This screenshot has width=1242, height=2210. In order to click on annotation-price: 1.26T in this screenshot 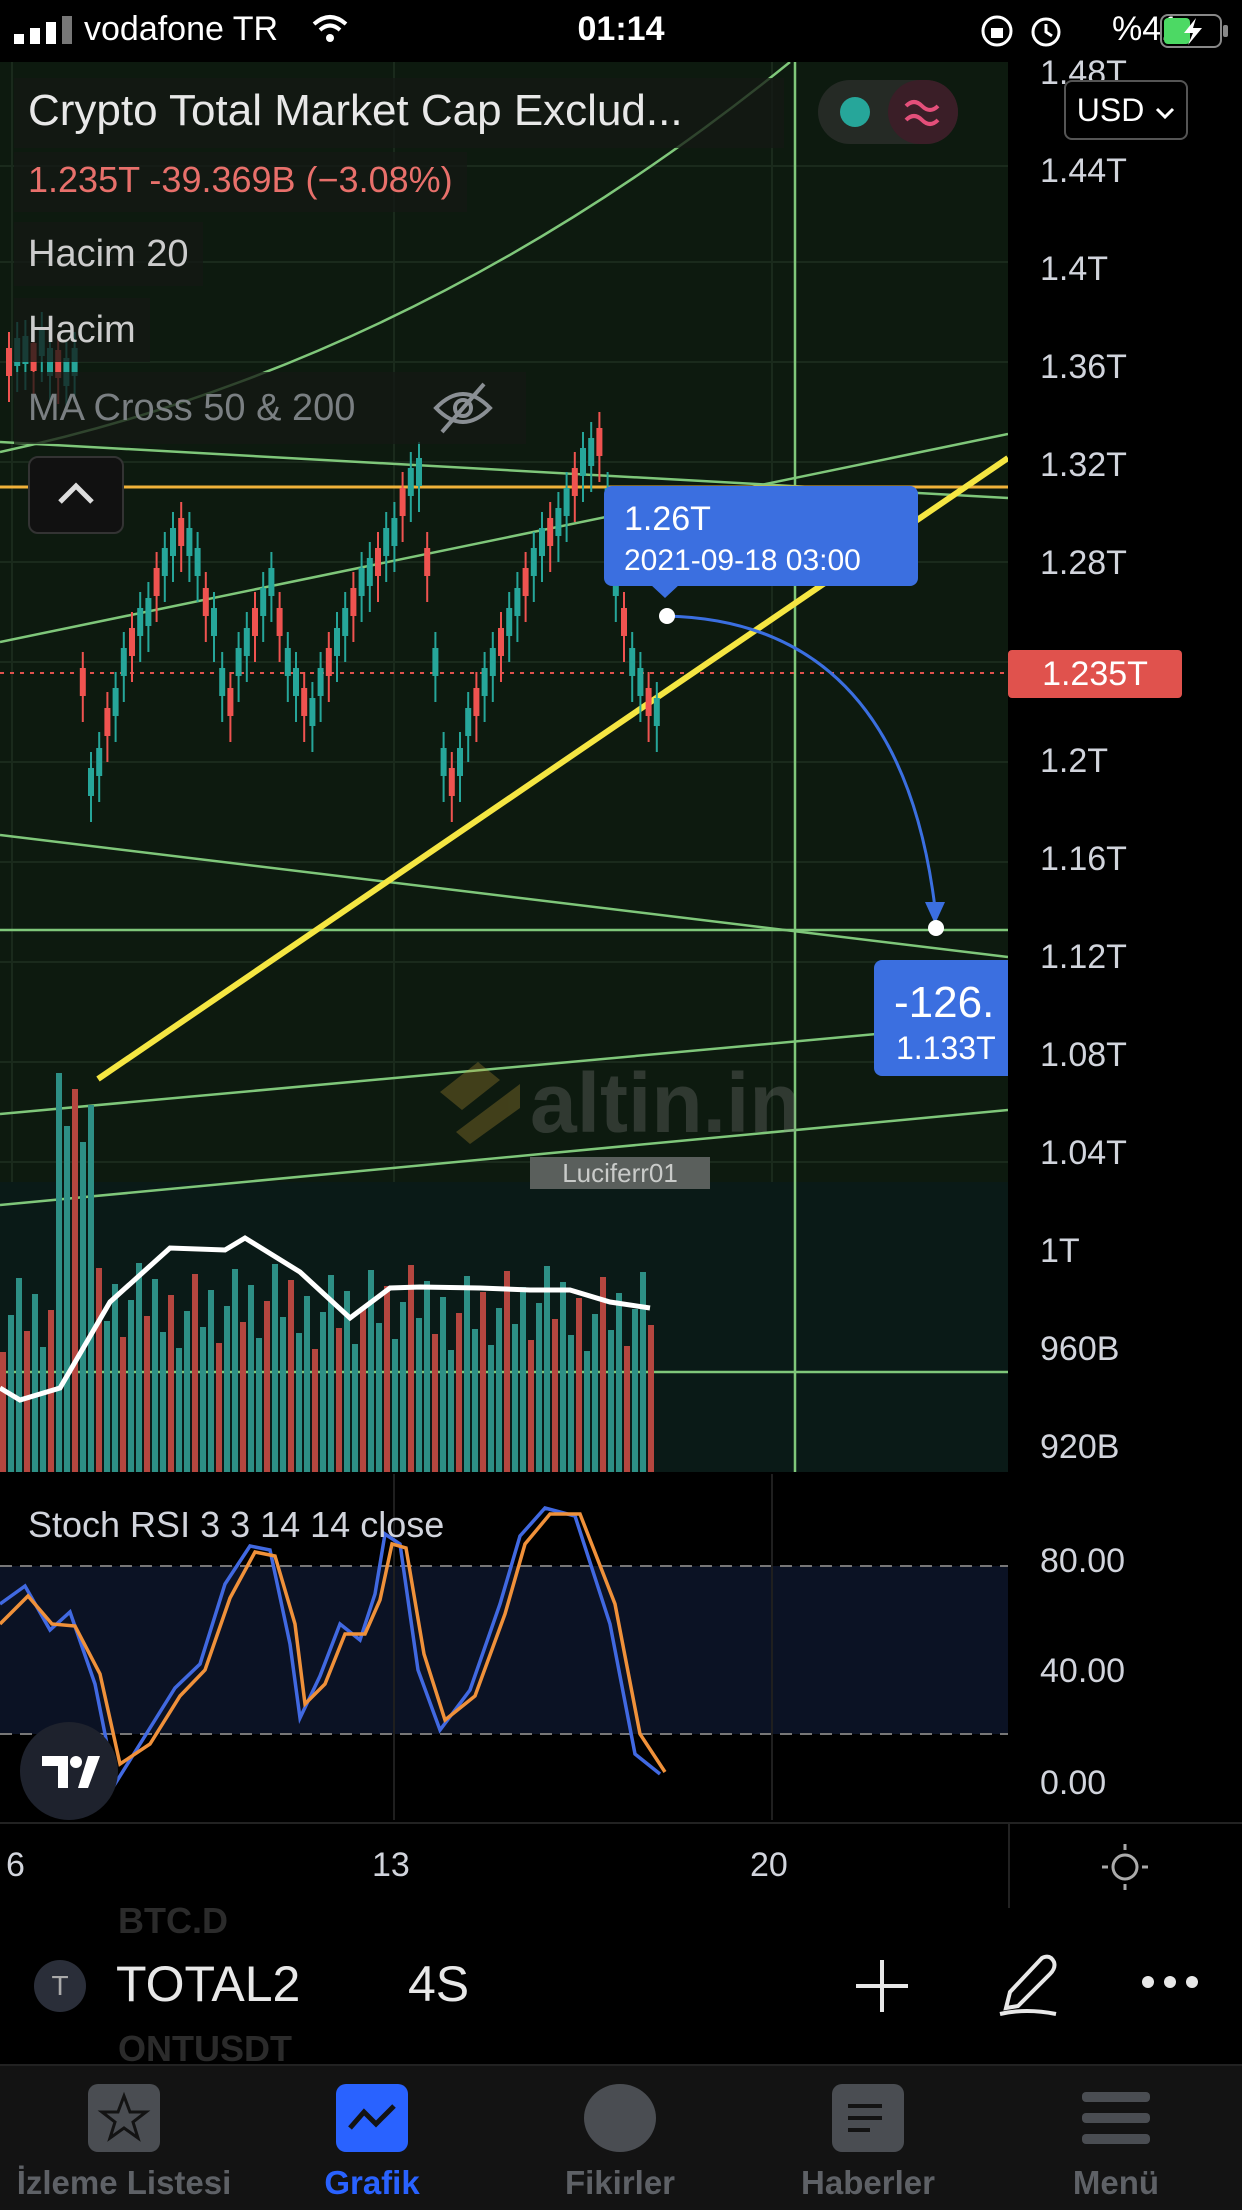, I will do `click(667, 519)`.